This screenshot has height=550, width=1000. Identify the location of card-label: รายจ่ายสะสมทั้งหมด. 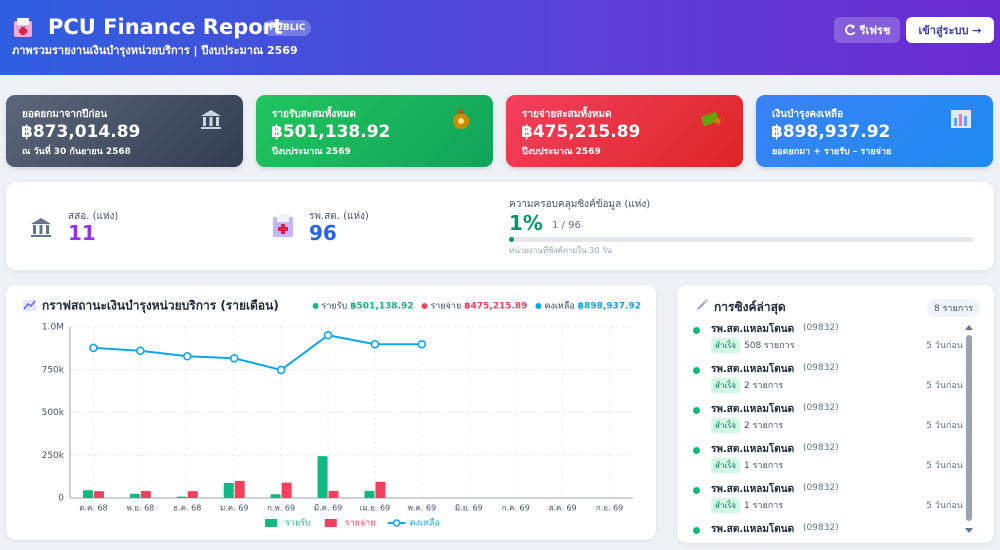
(567, 114).